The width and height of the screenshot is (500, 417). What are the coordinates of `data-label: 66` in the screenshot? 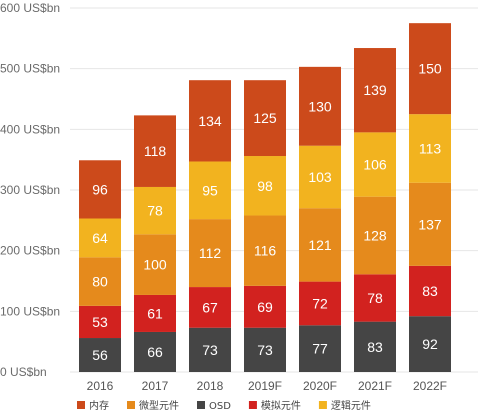 It's located at (155, 352).